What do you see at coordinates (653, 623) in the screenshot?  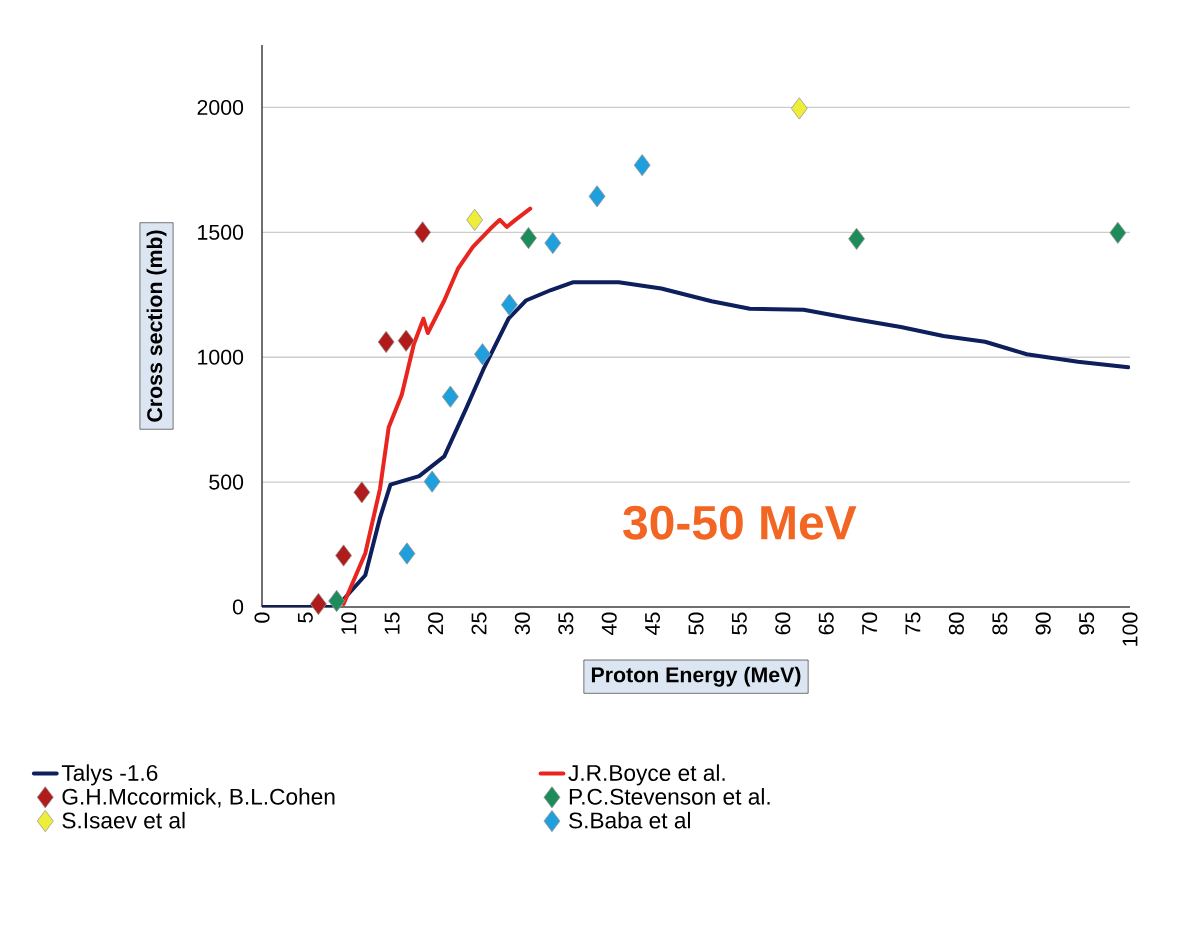 I see `x-tick-label: 45` at bounding box center [653, 623].